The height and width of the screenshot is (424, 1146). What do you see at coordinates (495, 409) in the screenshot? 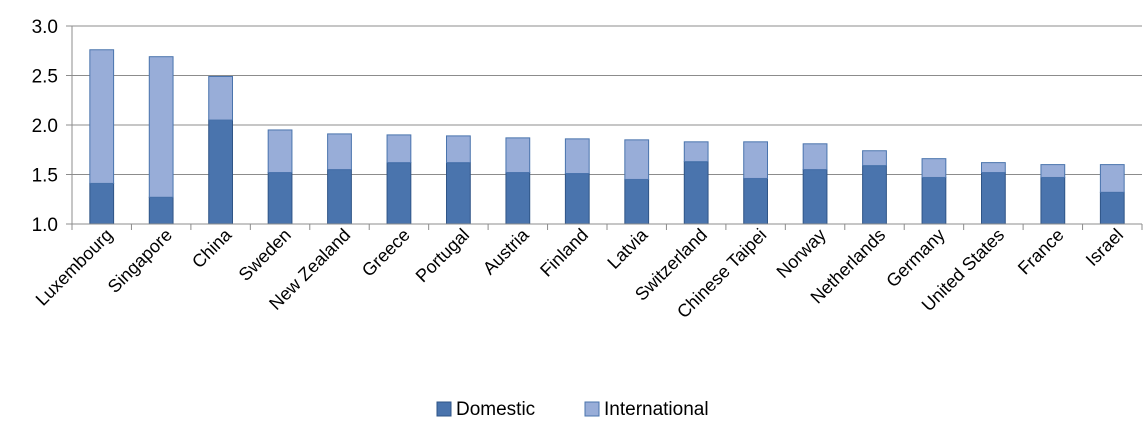
I see `legend-label-domestic: Domestic` at bounding box center [495, 409].